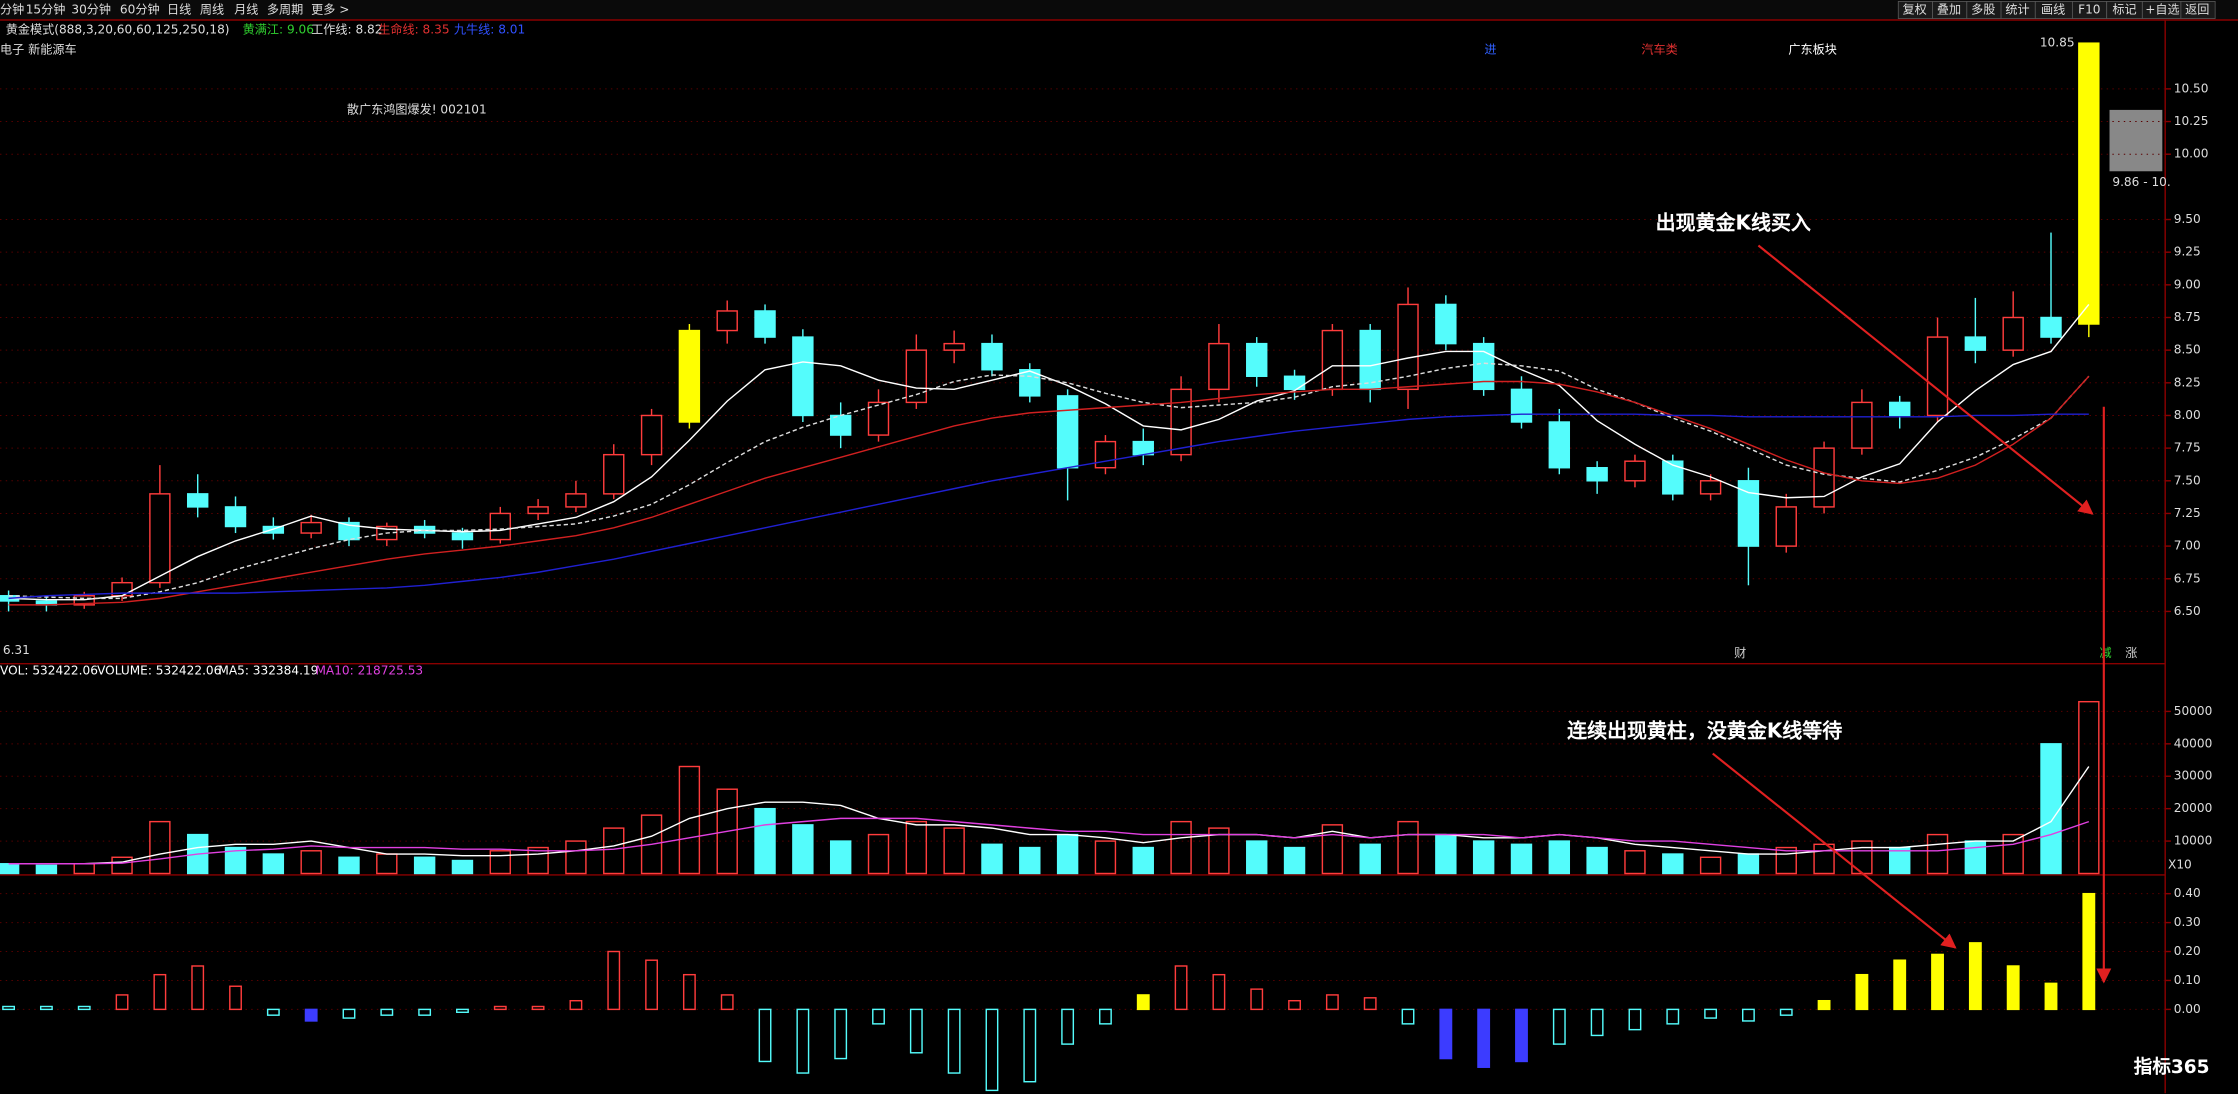 The image size is (2238, 1094). Describe the element at coordinates (1915, 9) in the screenshot. I see `button: 复权` at that location.